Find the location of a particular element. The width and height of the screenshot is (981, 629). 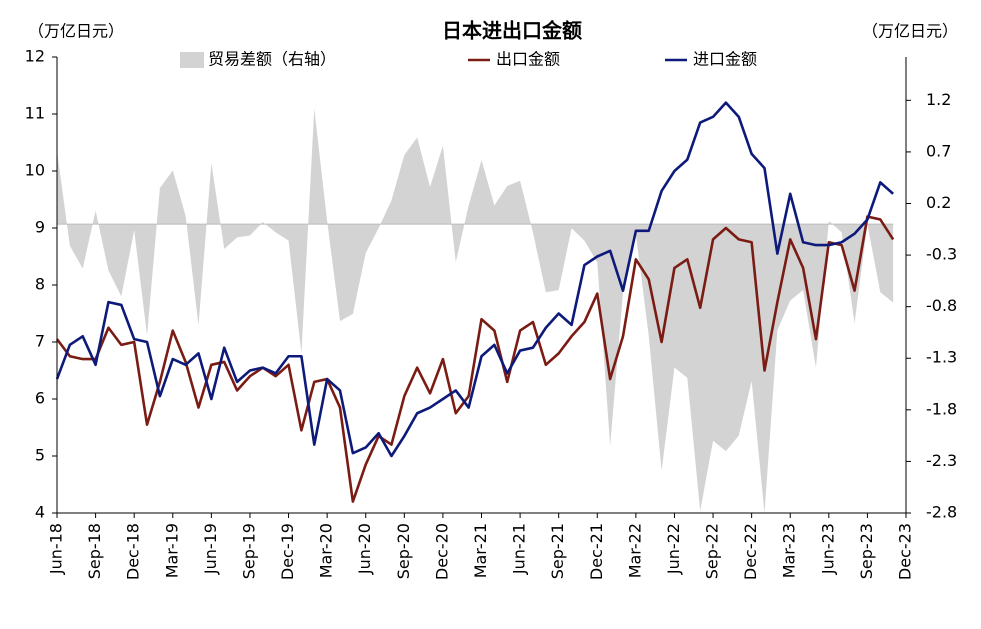

x-tick-label: Dec-19 is located at coordinates (287, 551).